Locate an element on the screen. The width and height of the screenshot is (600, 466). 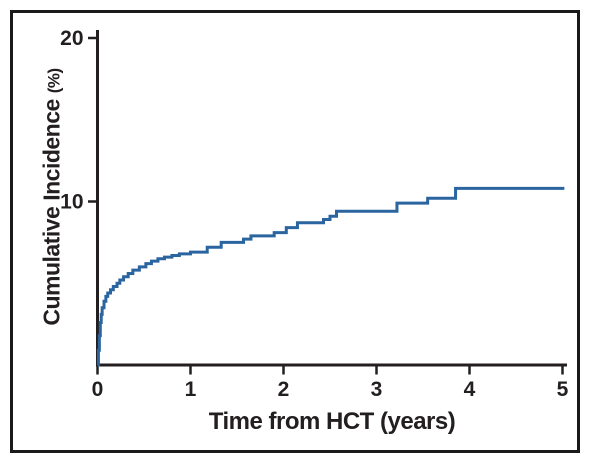
y-axis-title-unit: (%) is located at coordinates (54, 81).